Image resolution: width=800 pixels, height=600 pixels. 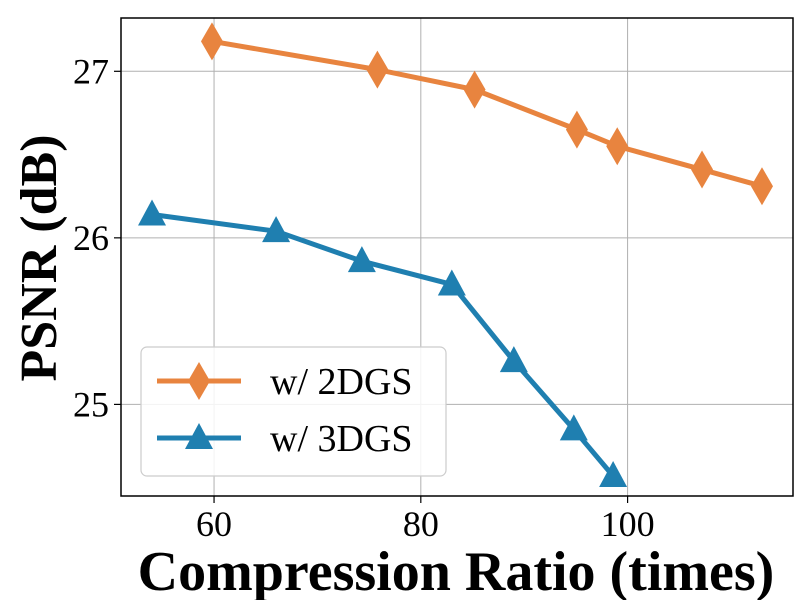 I want to click on y-tick-label: 26, so click(x=91, y=238).